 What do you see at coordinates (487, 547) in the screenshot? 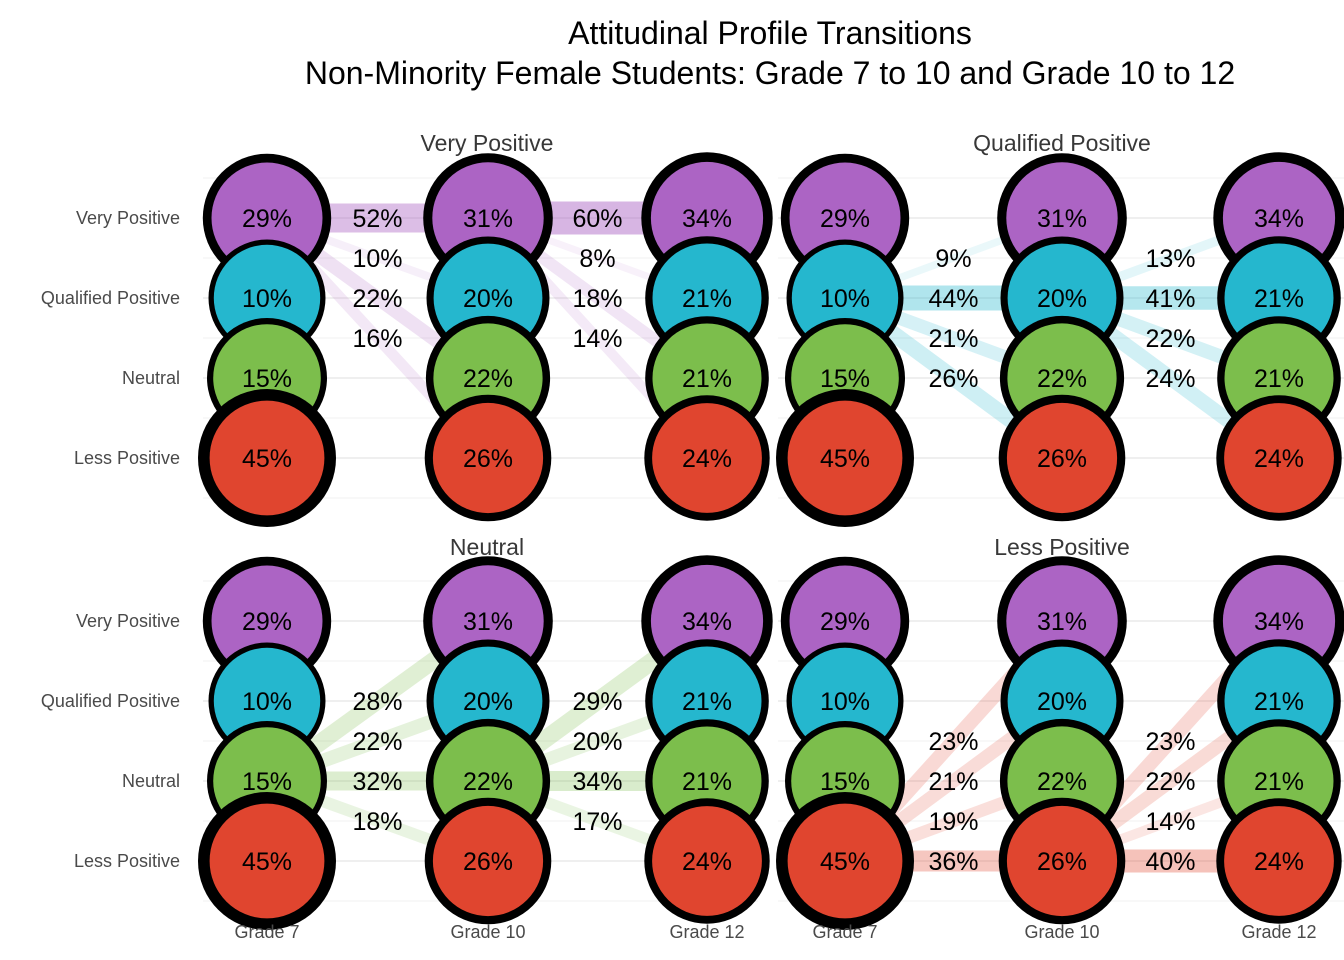
I see `panel-title: Neutral` at bounding box center [487, 547].